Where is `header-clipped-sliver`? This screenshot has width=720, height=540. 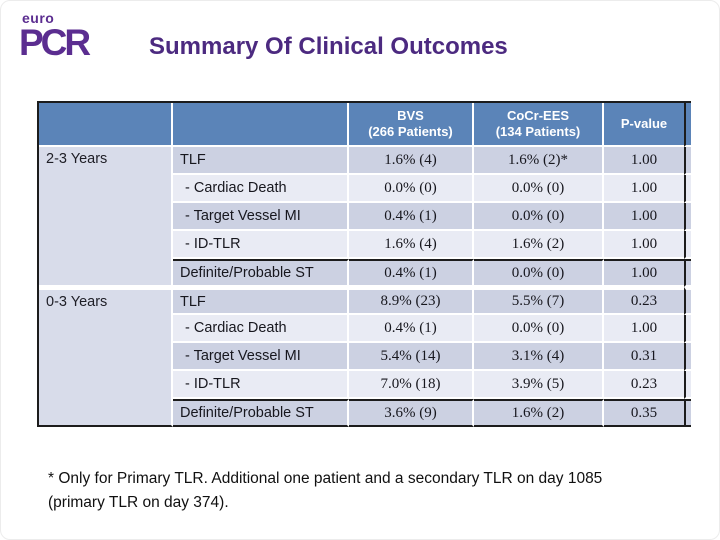
header-clipped-sliver is located at coordinates (687, 125).